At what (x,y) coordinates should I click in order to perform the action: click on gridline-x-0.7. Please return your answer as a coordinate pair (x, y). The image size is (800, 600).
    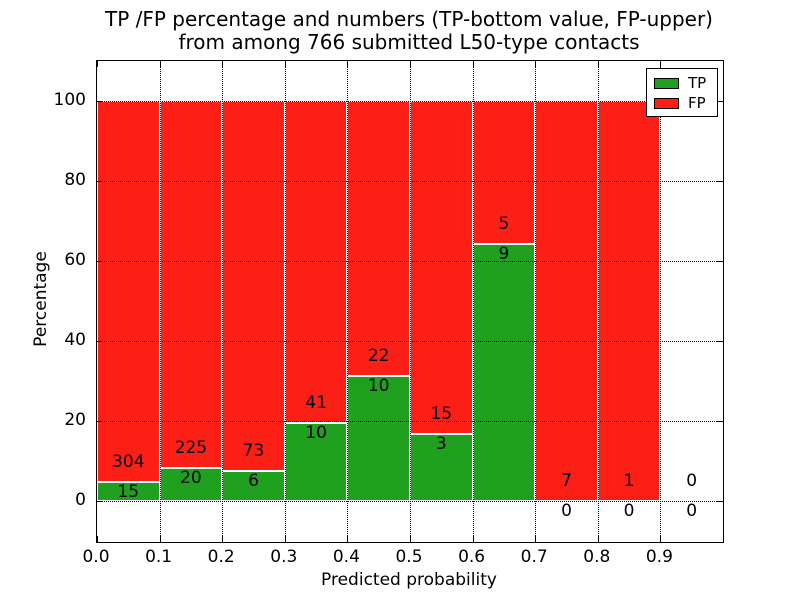
    Looking at the image, I should click on (536, 301).